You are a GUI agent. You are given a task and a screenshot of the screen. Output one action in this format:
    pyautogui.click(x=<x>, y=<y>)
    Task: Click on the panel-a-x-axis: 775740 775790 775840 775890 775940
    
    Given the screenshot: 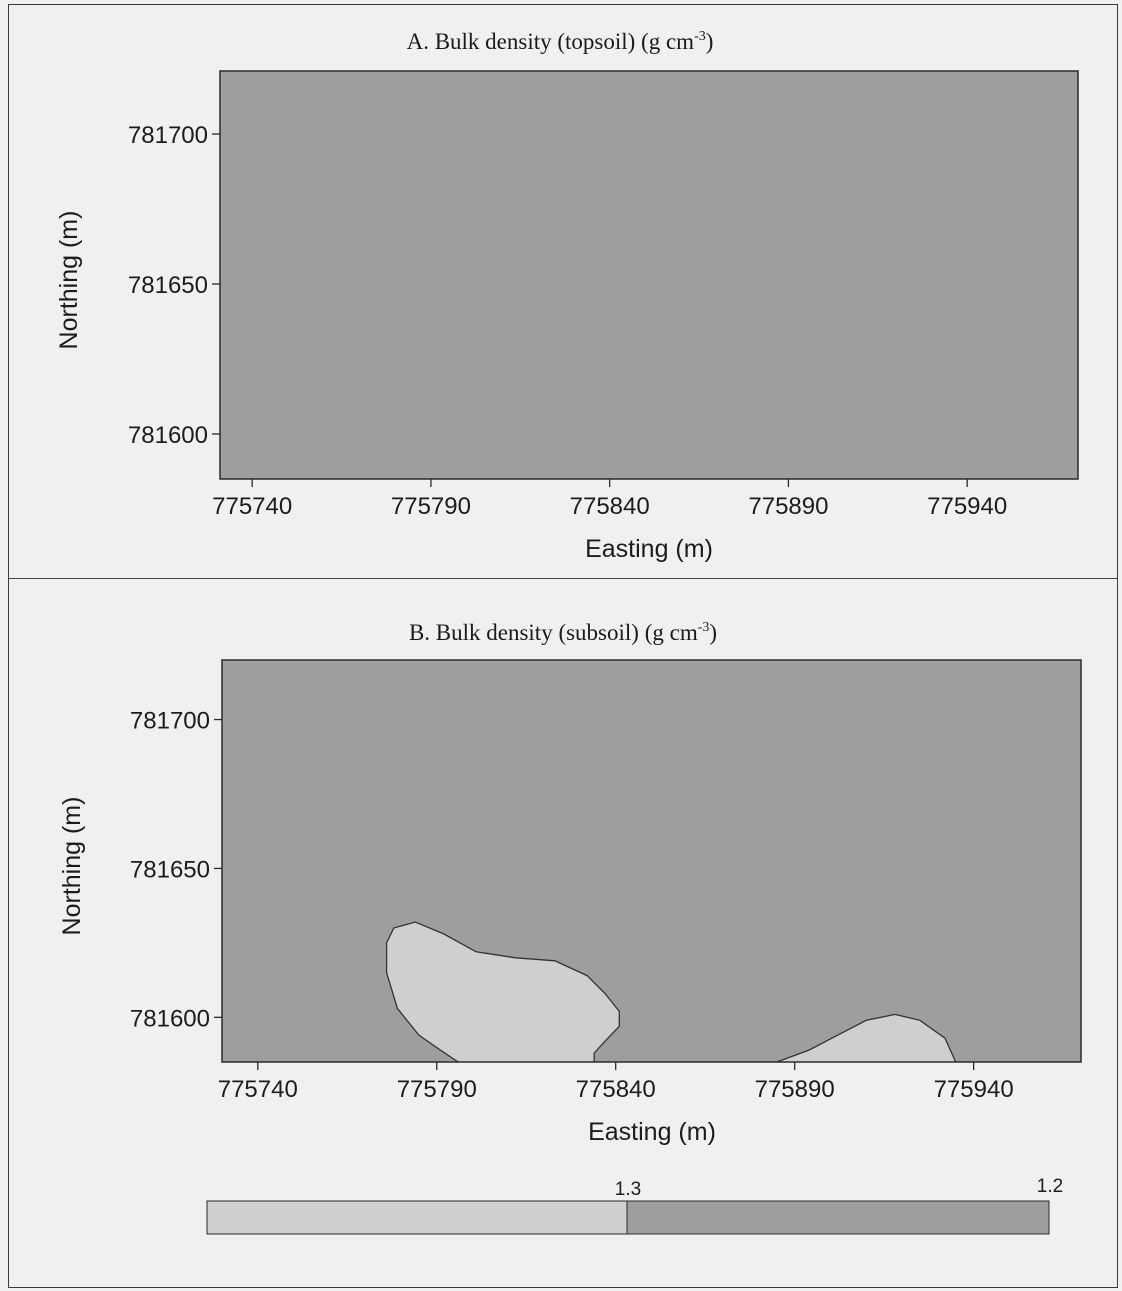 What is the action you would take?
    pyautogui.click(x=609, y=499)
    